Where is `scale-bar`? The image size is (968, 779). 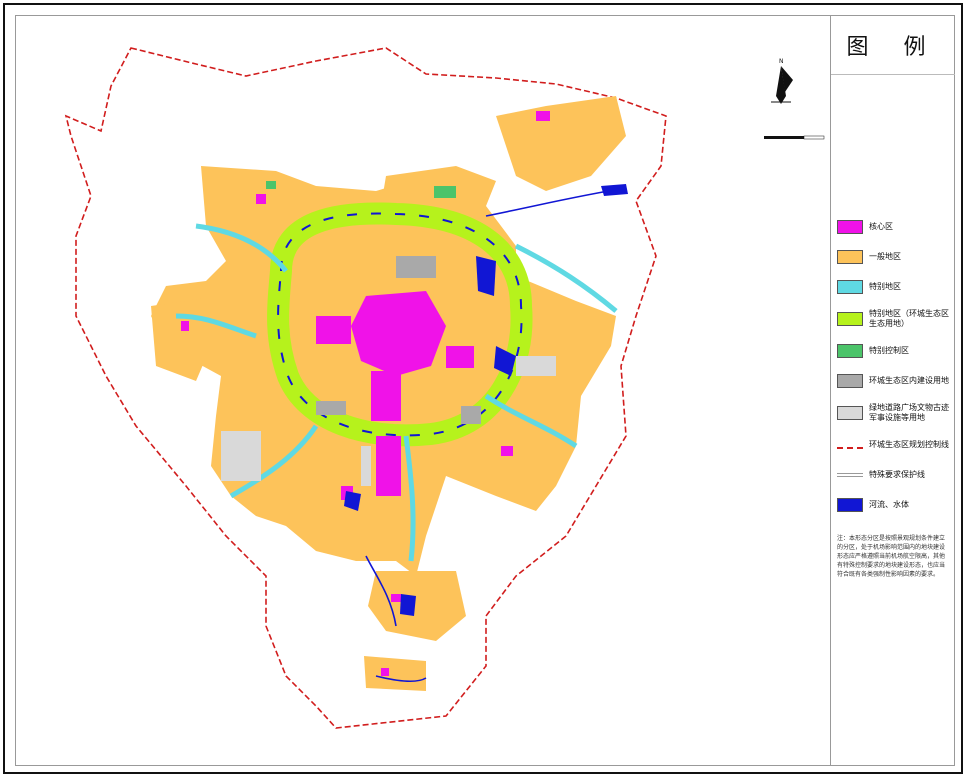 scale-bar is located at coordinates (794, 137).